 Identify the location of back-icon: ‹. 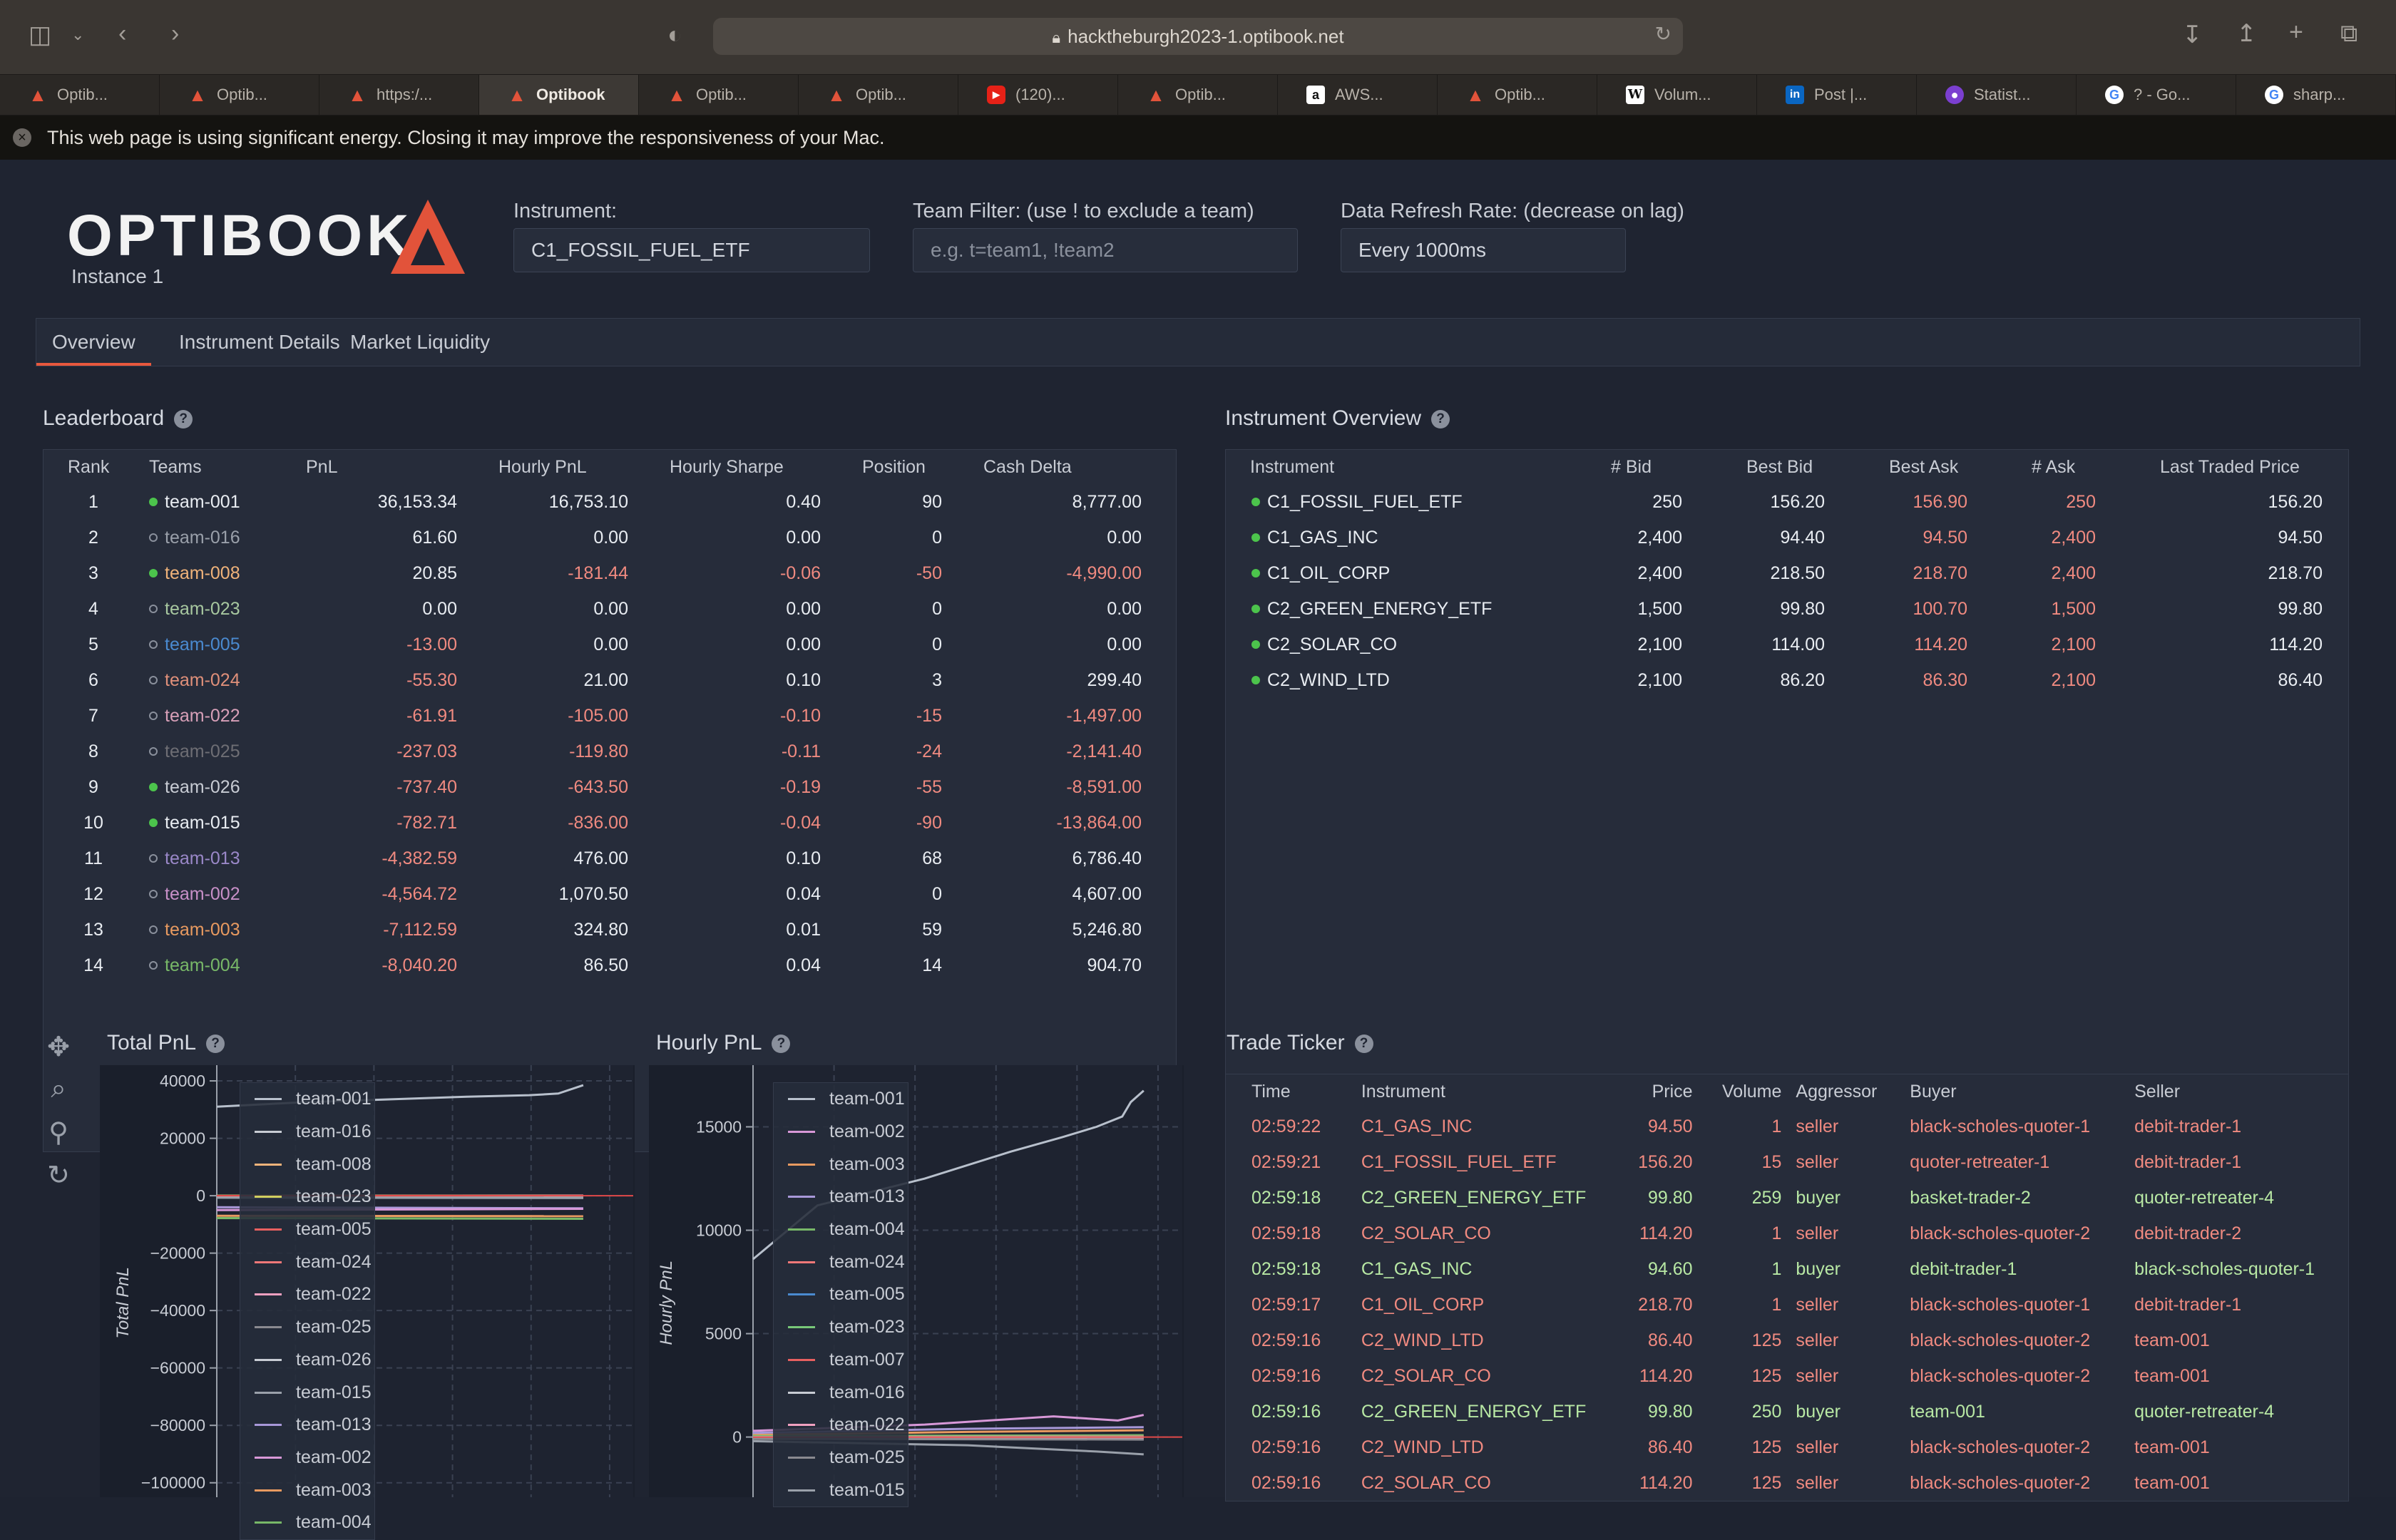
(122, 33).